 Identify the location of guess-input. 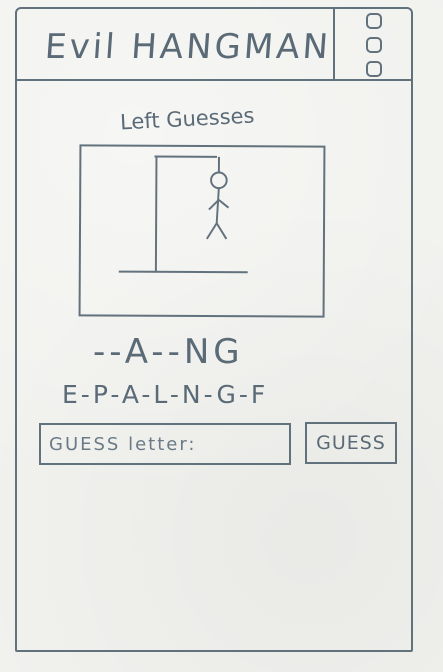
(165, 444).